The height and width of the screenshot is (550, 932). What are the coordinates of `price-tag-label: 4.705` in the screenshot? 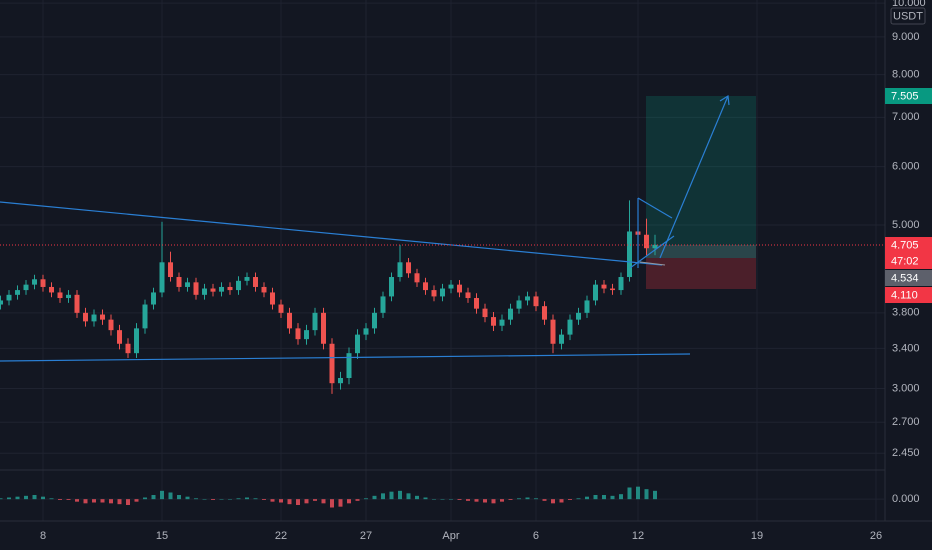 It's located at (905, 245).